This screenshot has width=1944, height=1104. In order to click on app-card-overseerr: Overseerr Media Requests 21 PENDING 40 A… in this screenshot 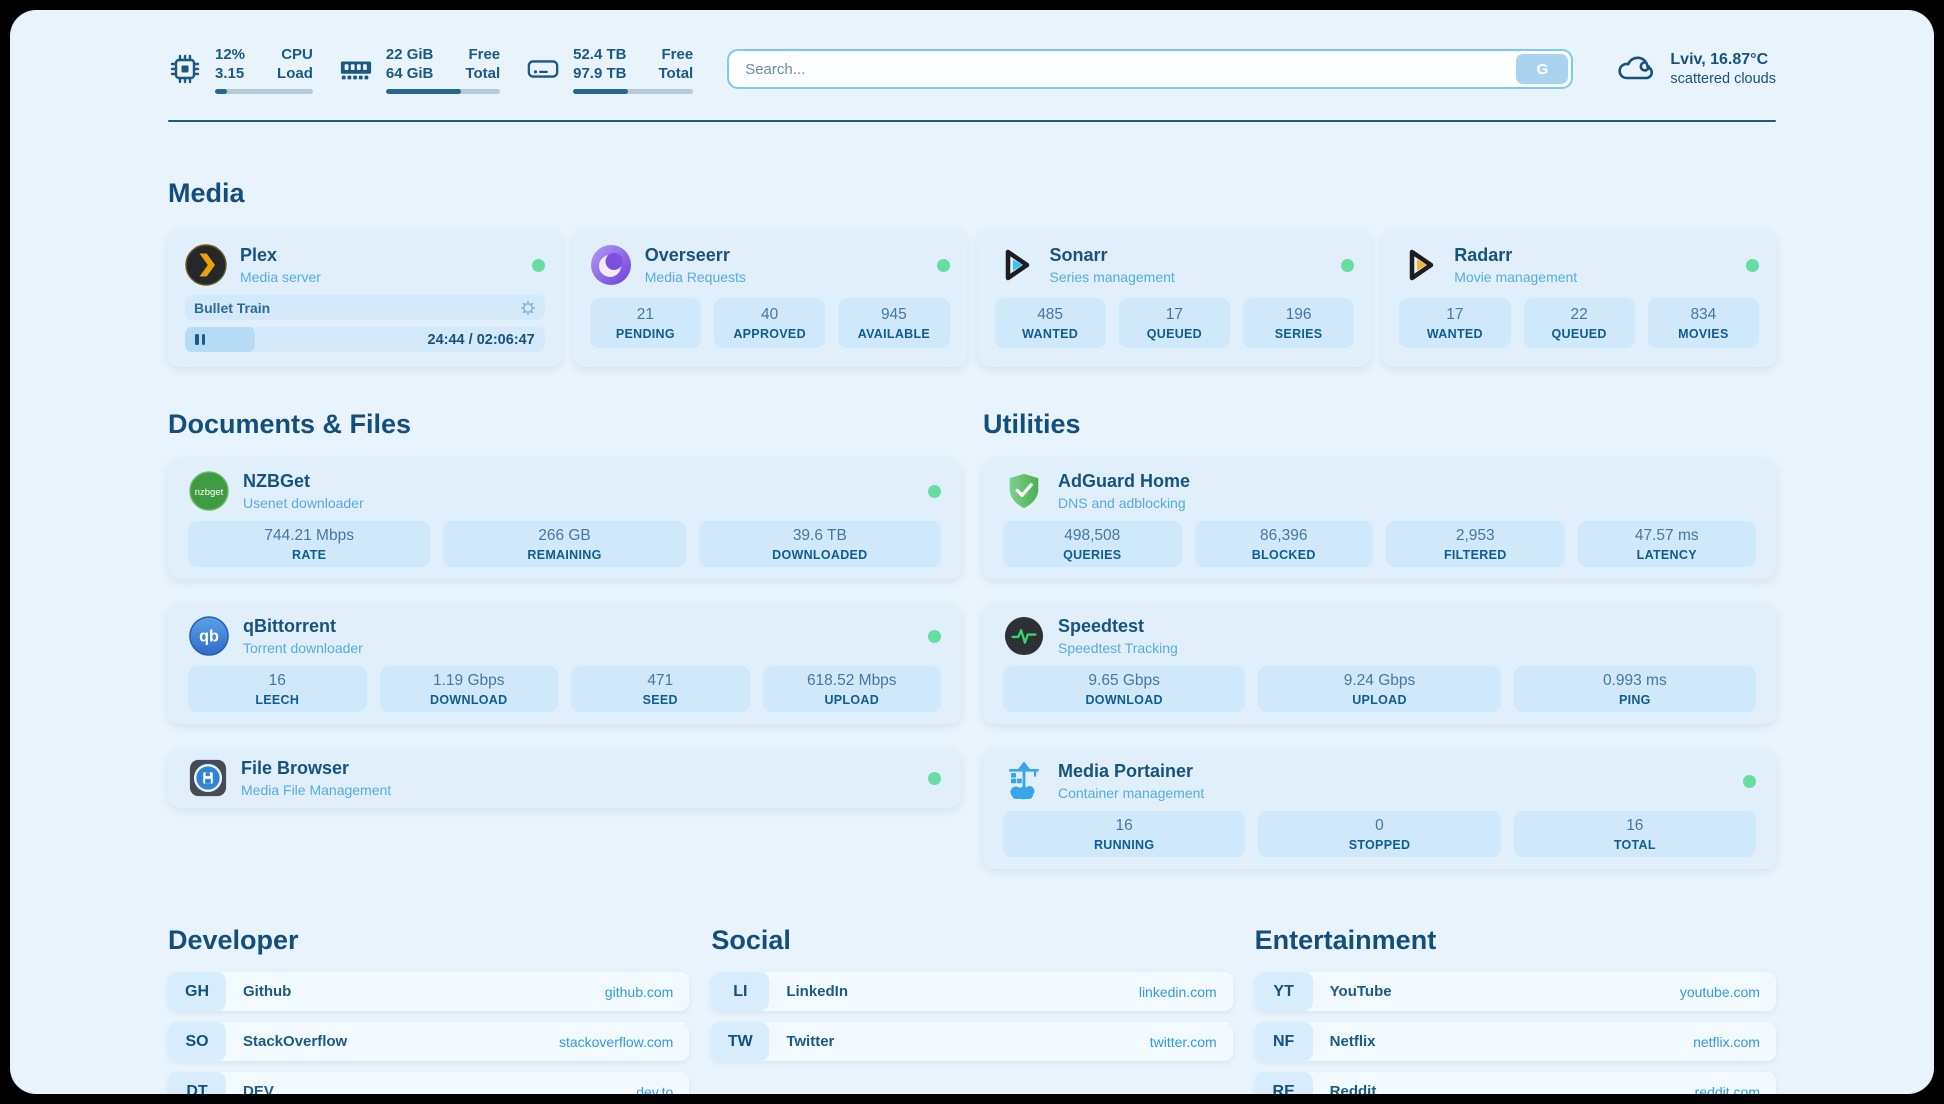, I will do `click(769, 298)`.